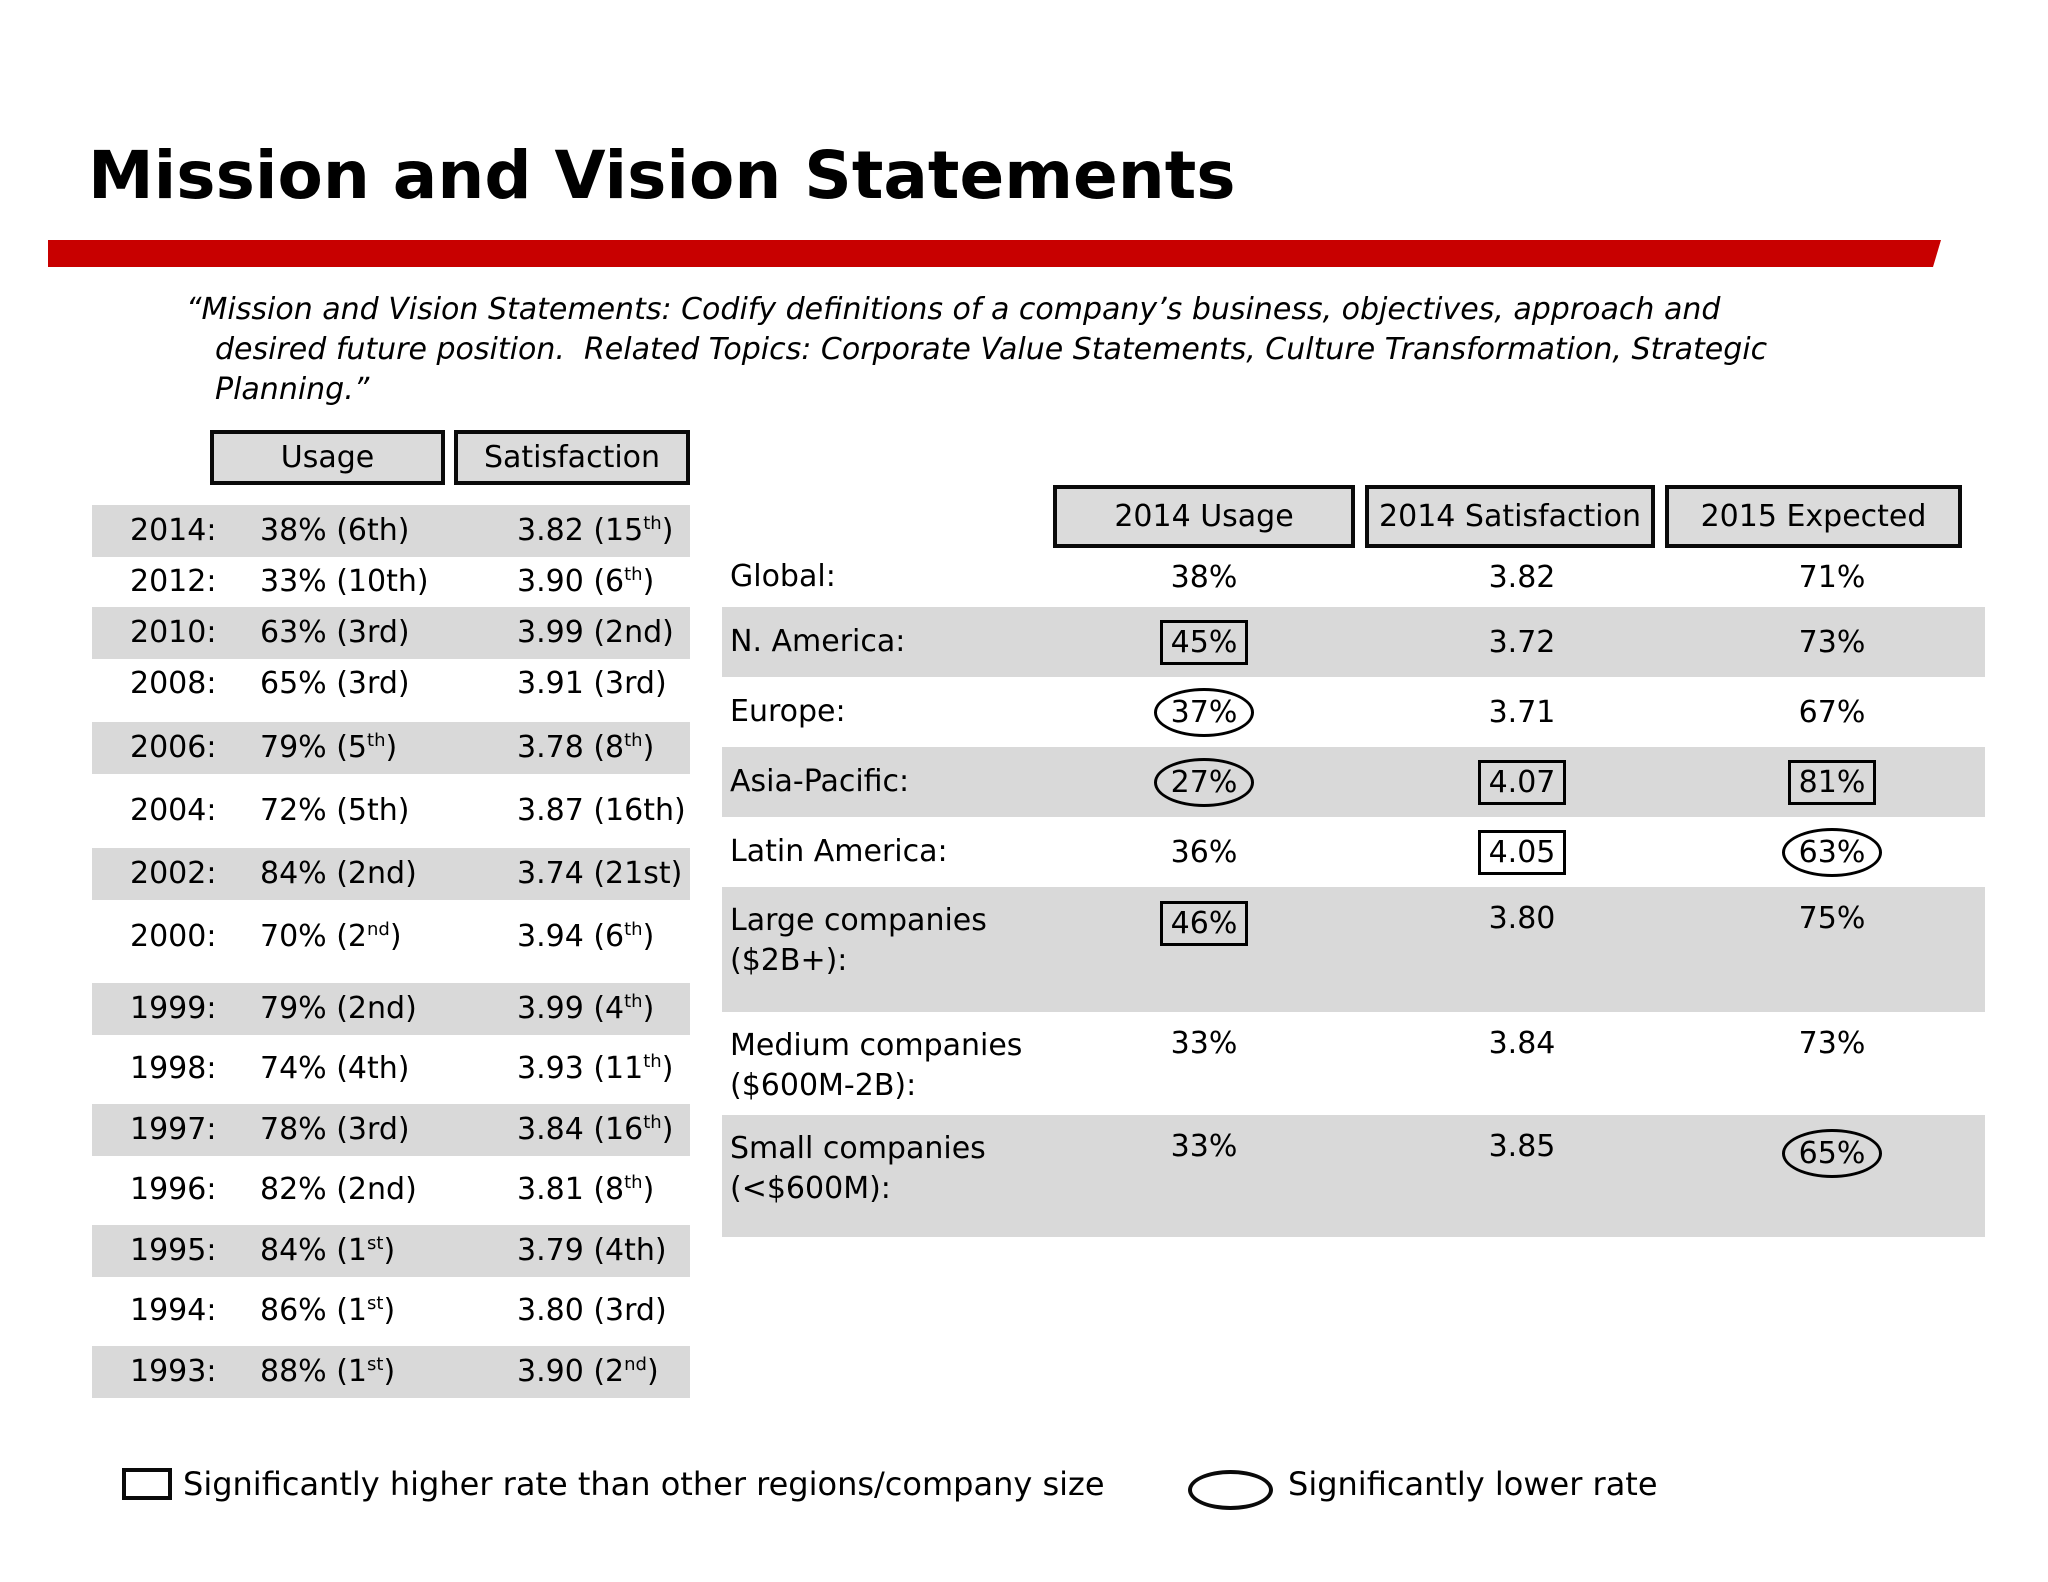 The image size is (2048, 1582). Describe the element at coordinates (173, 1129) in the screenshot. I see `year-cell: 1997:` at that location.